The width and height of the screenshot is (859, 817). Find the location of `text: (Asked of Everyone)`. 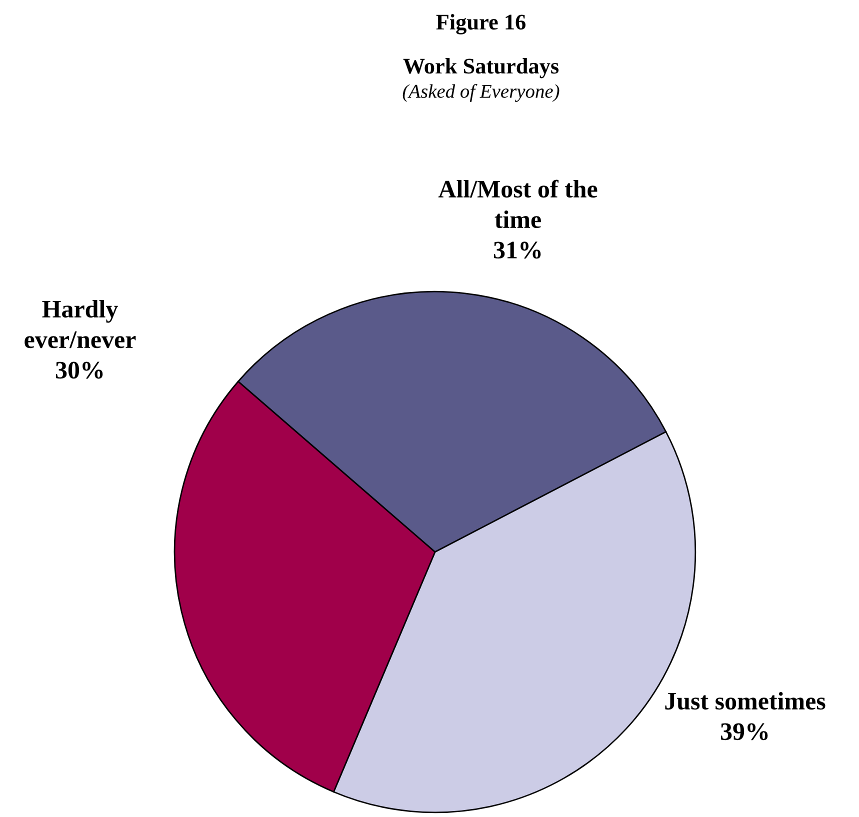

text: (Asked of Everyone) is located at coordinates (481, 93).